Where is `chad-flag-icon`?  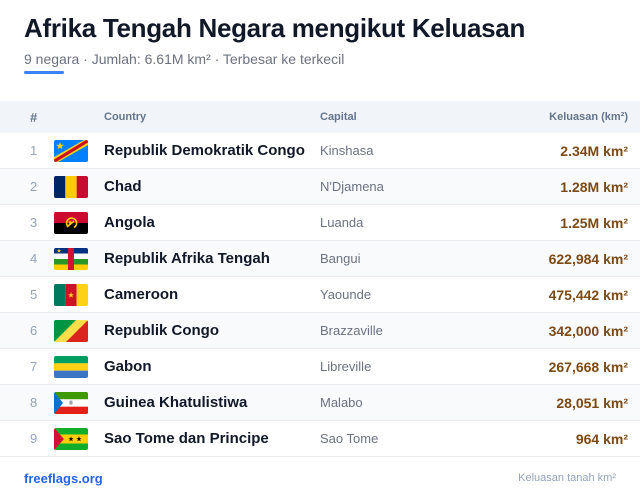 chad-flag-icon is located at coordinates (71, 186).